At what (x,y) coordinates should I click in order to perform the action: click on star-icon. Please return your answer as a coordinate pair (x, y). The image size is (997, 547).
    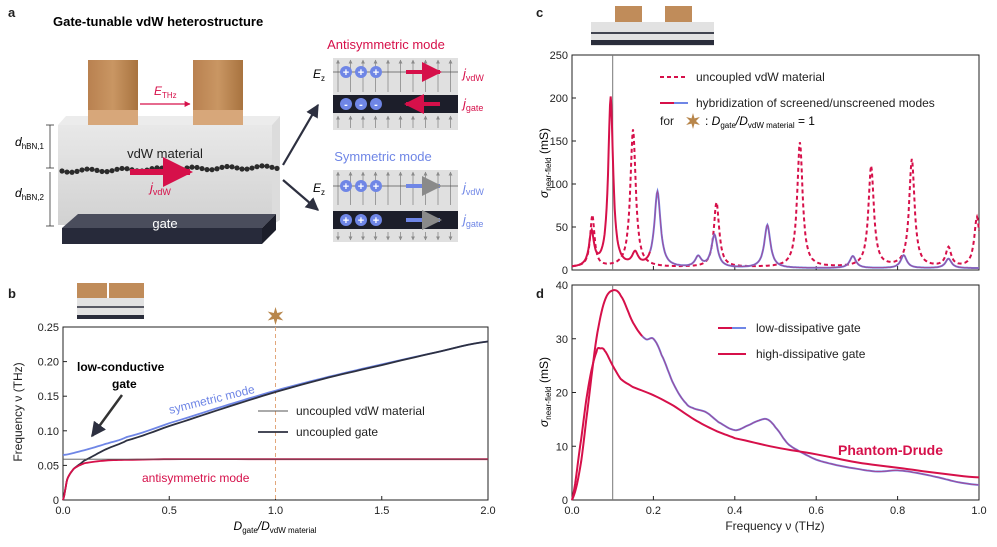
    Looking at the image, I should click on (275, 316).